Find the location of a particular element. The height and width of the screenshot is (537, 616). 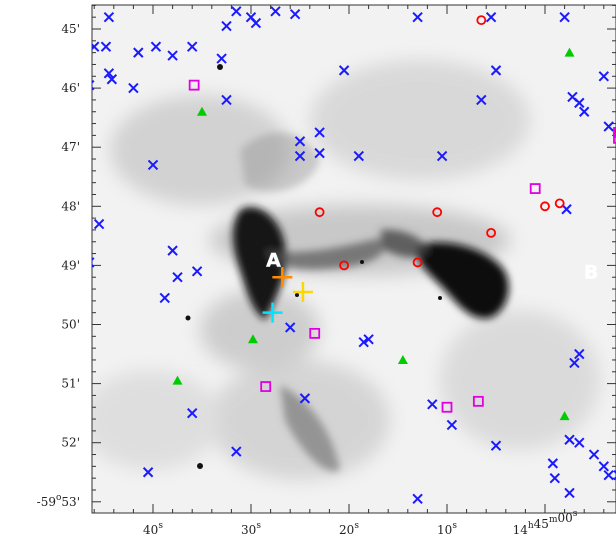

x-tick-label: 40s is located at coordinates (153, 529).